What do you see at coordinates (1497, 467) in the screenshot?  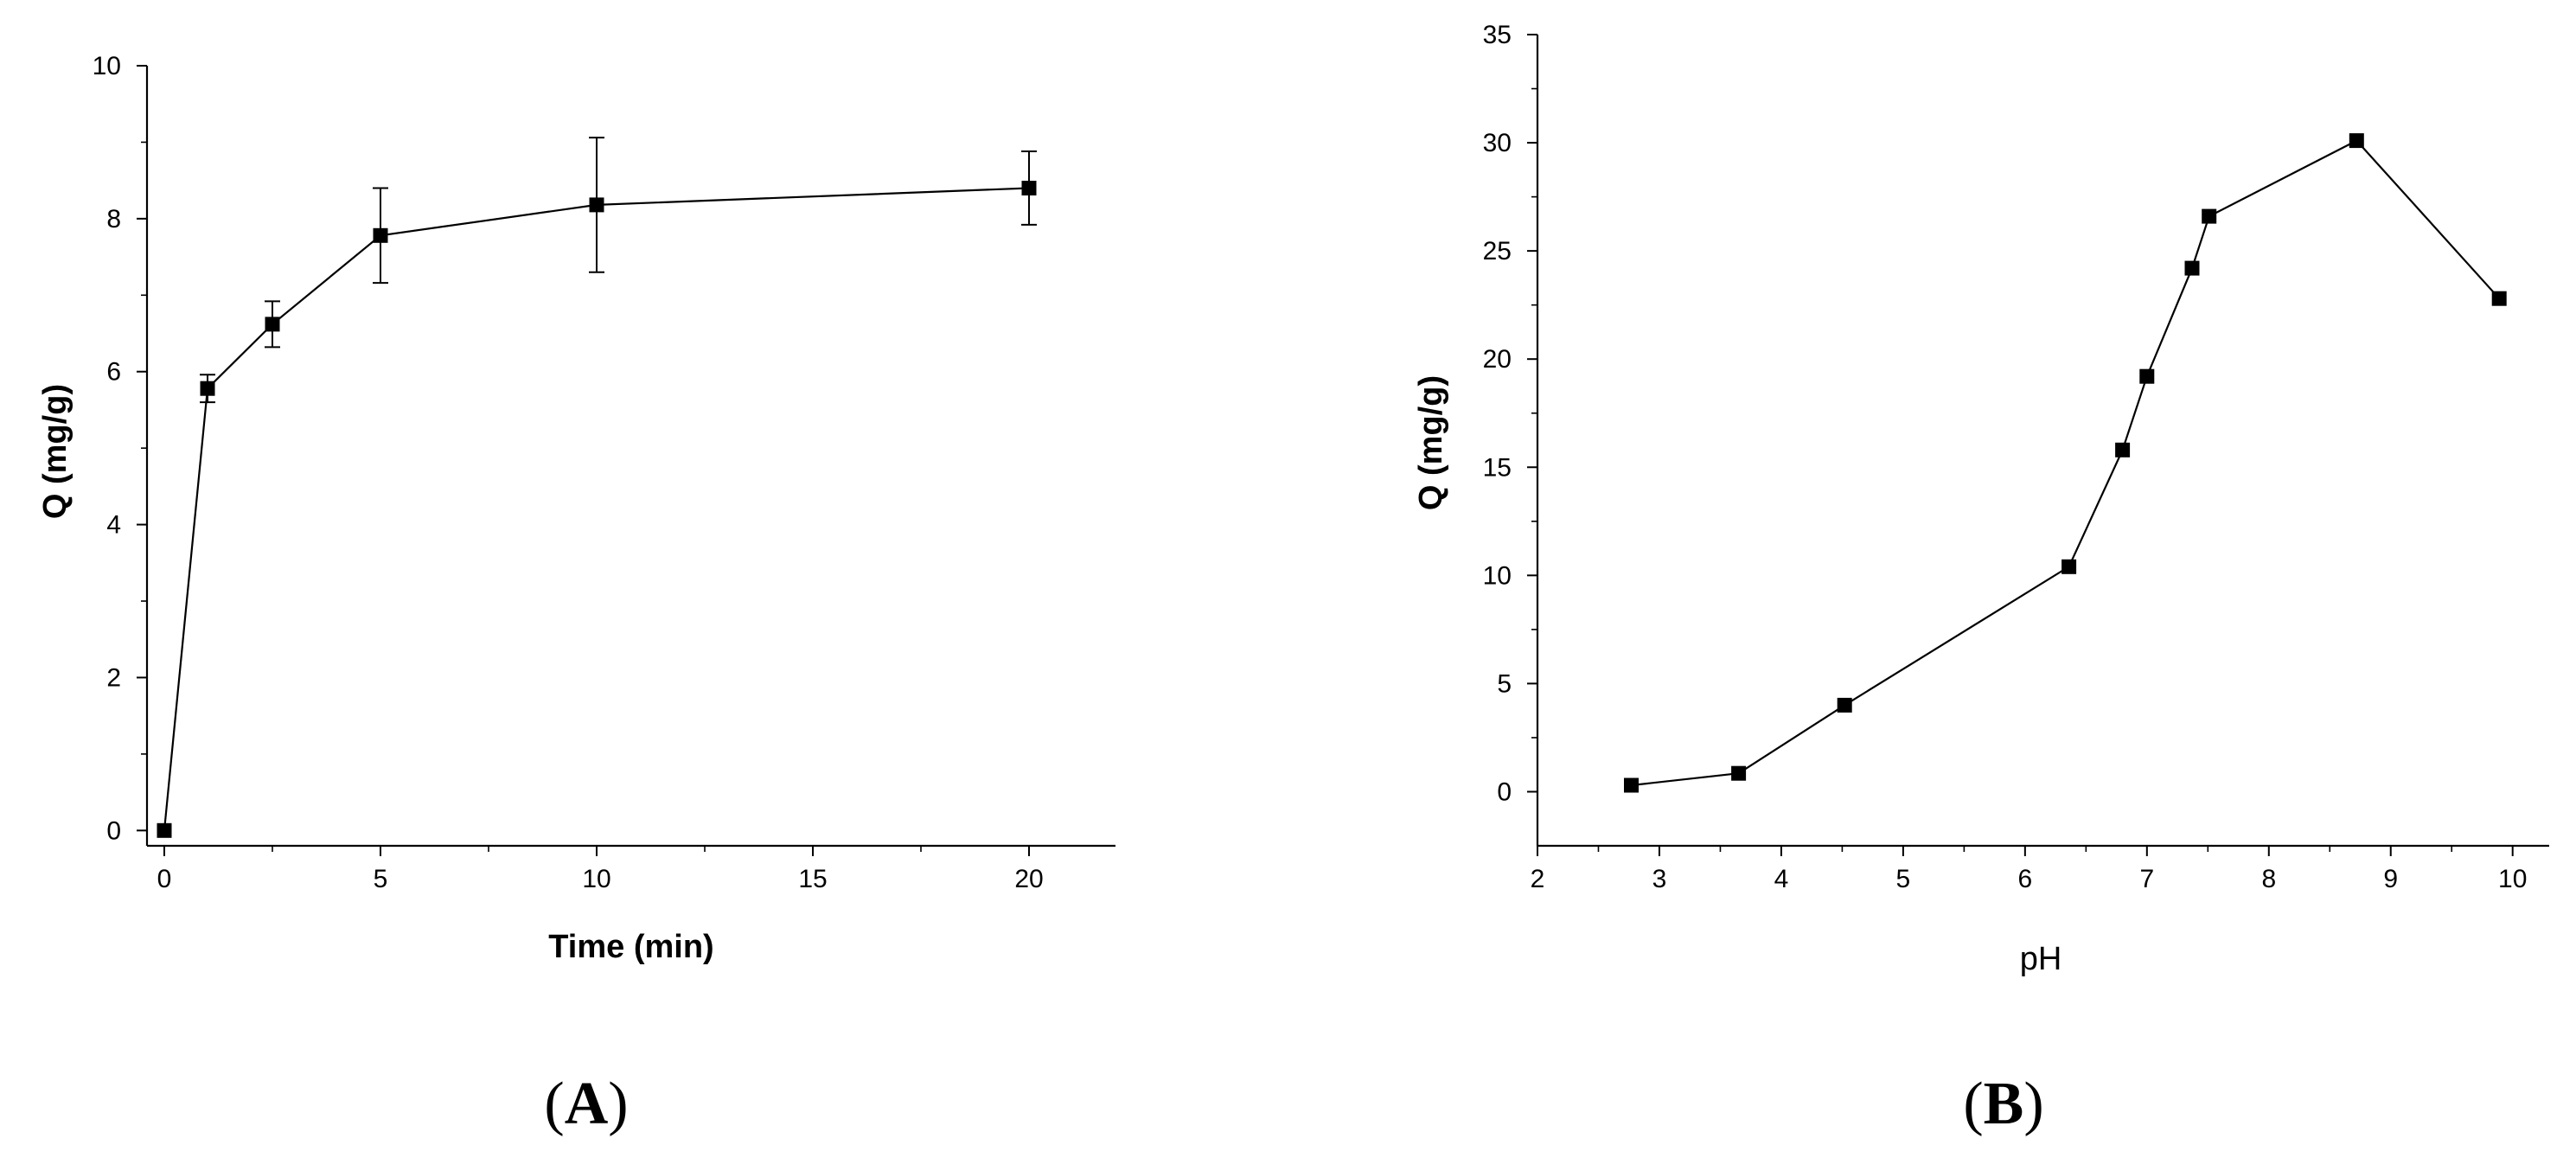 I see `chart-b-y-tick-label: 15` at bounding box center [1497, 467].